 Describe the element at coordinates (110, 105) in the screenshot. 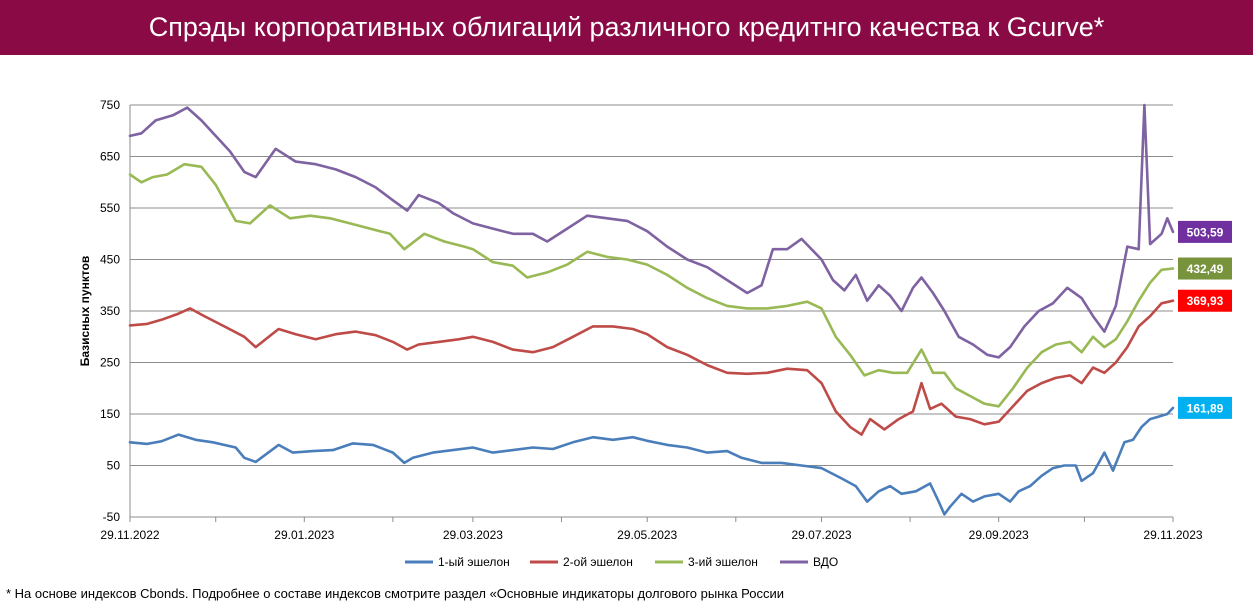

I see `y-tick-label: 750` at that location.